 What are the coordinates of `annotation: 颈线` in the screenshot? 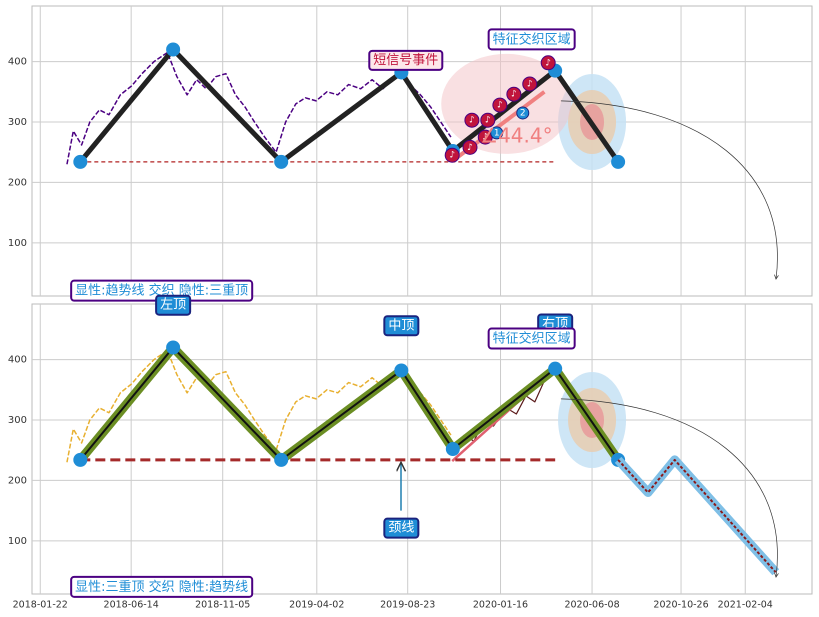 It's located at (401, 528).